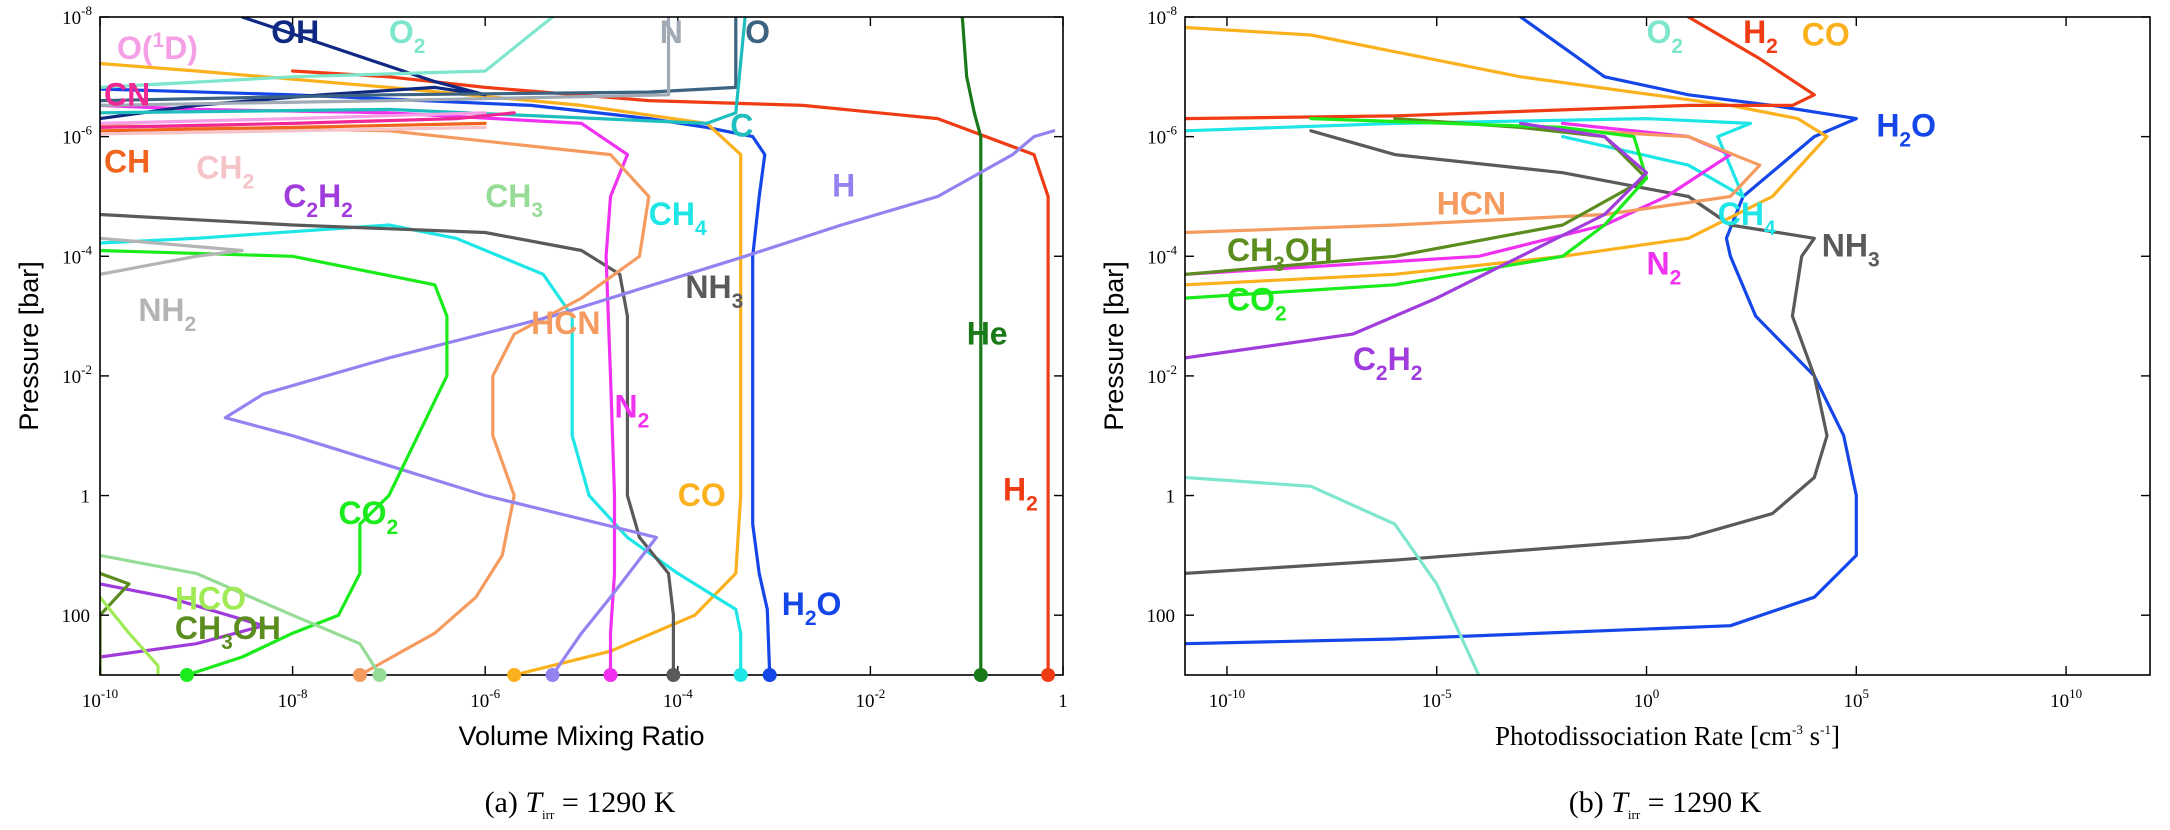 This screenshot has height=830, width=2170. I want to click on series-line-ch, so click(293, 127).